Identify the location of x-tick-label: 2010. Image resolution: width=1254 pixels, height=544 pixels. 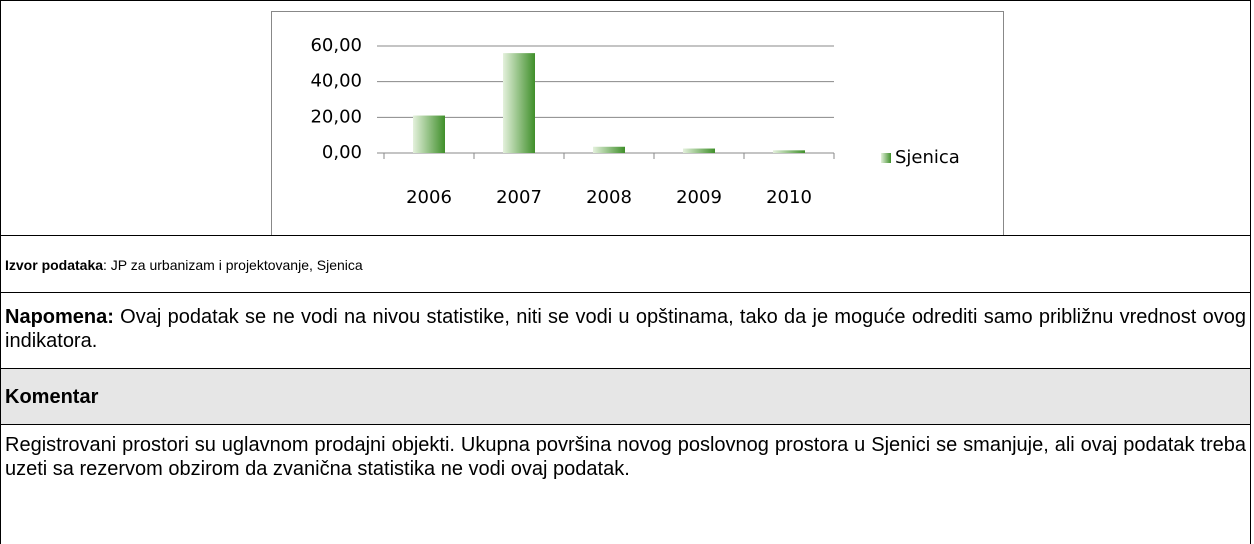
(789, 197).